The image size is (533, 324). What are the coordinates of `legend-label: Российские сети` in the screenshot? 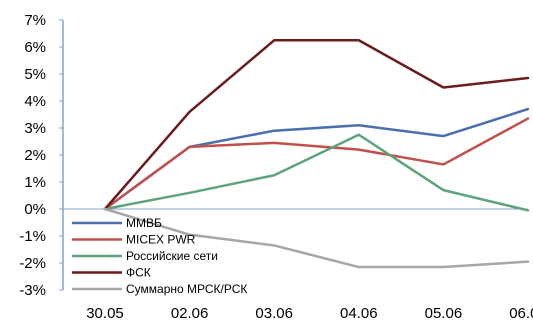 It's located at (172, 256).